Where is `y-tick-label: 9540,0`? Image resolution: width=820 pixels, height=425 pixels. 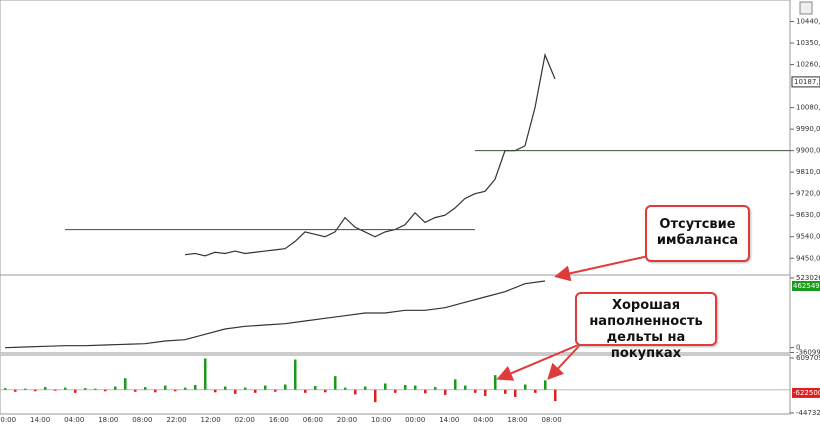
y-tick-label: 9540,0 is located at coordinates (808, 237).